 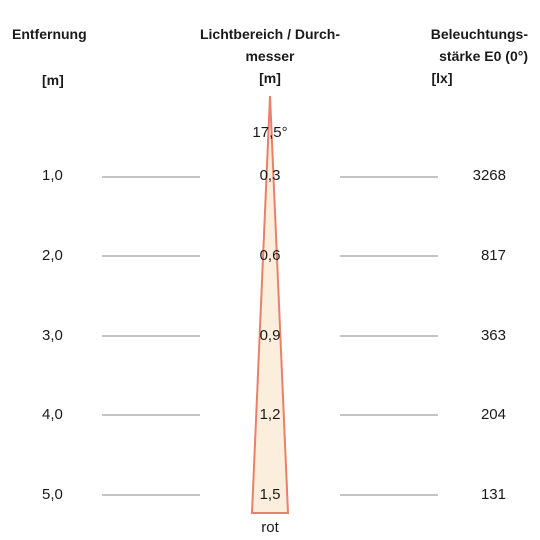 I want to click on diameter-value: 0,6, so click(x=270, y=255).